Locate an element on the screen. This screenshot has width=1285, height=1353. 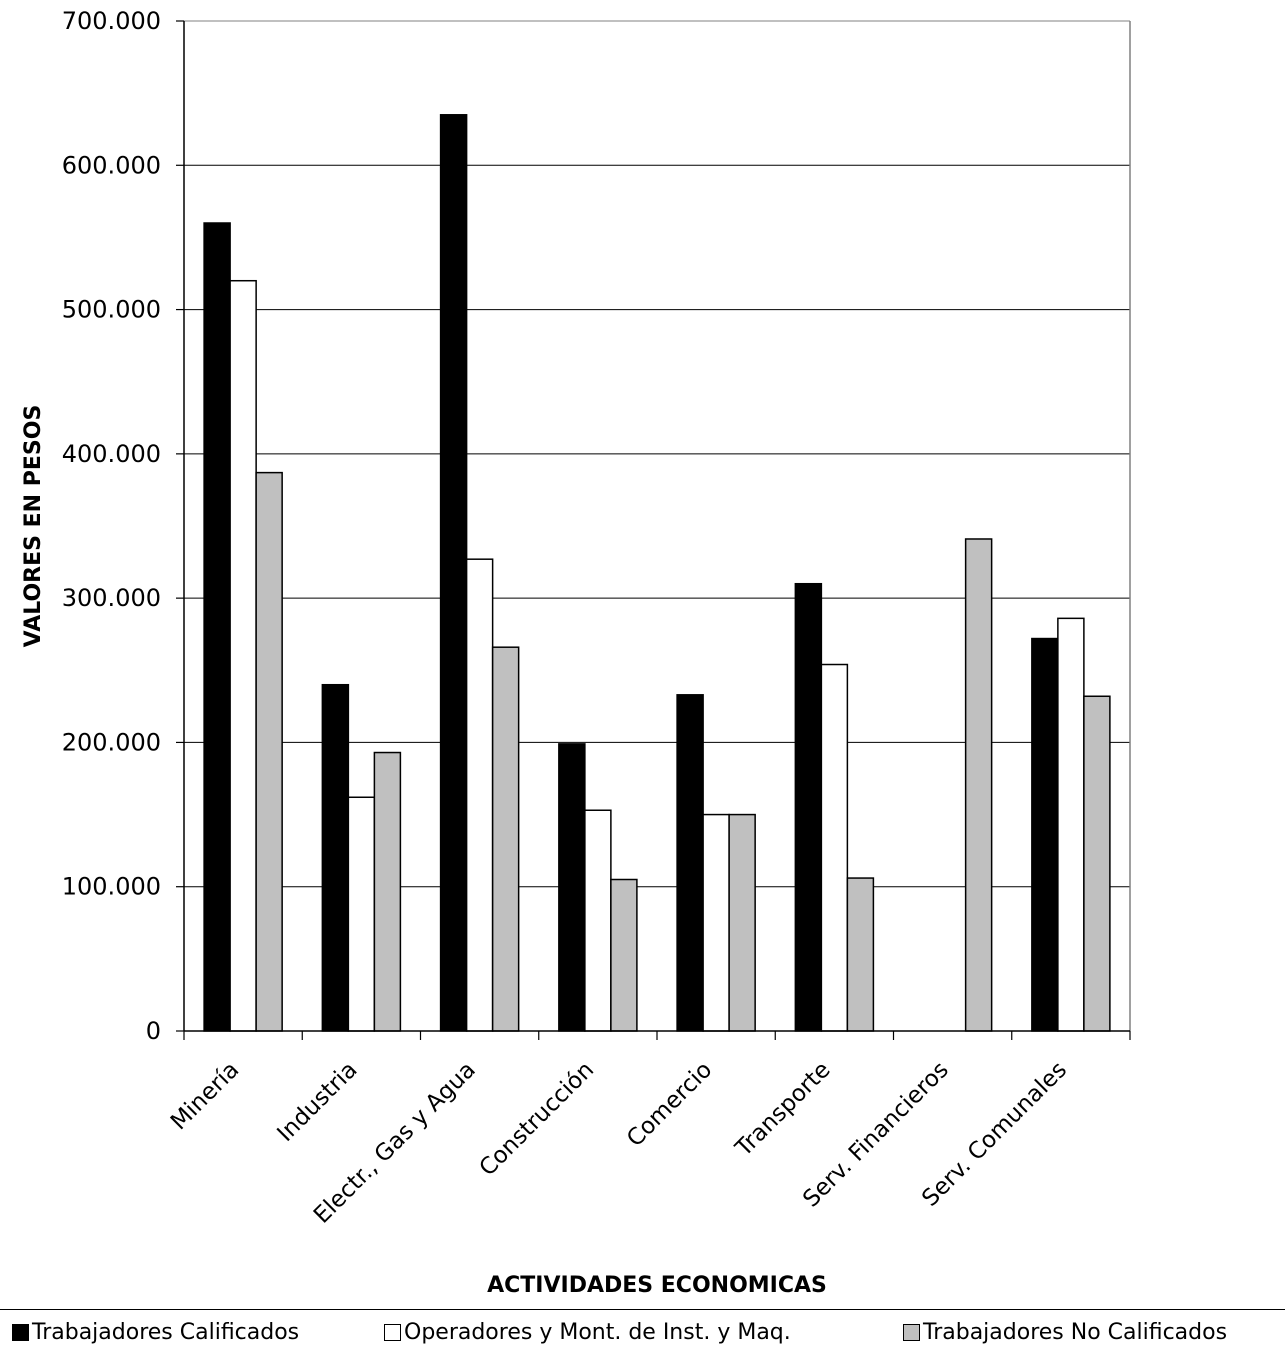
x-tick-label: Transporte is located at coordinates (782, 1109).